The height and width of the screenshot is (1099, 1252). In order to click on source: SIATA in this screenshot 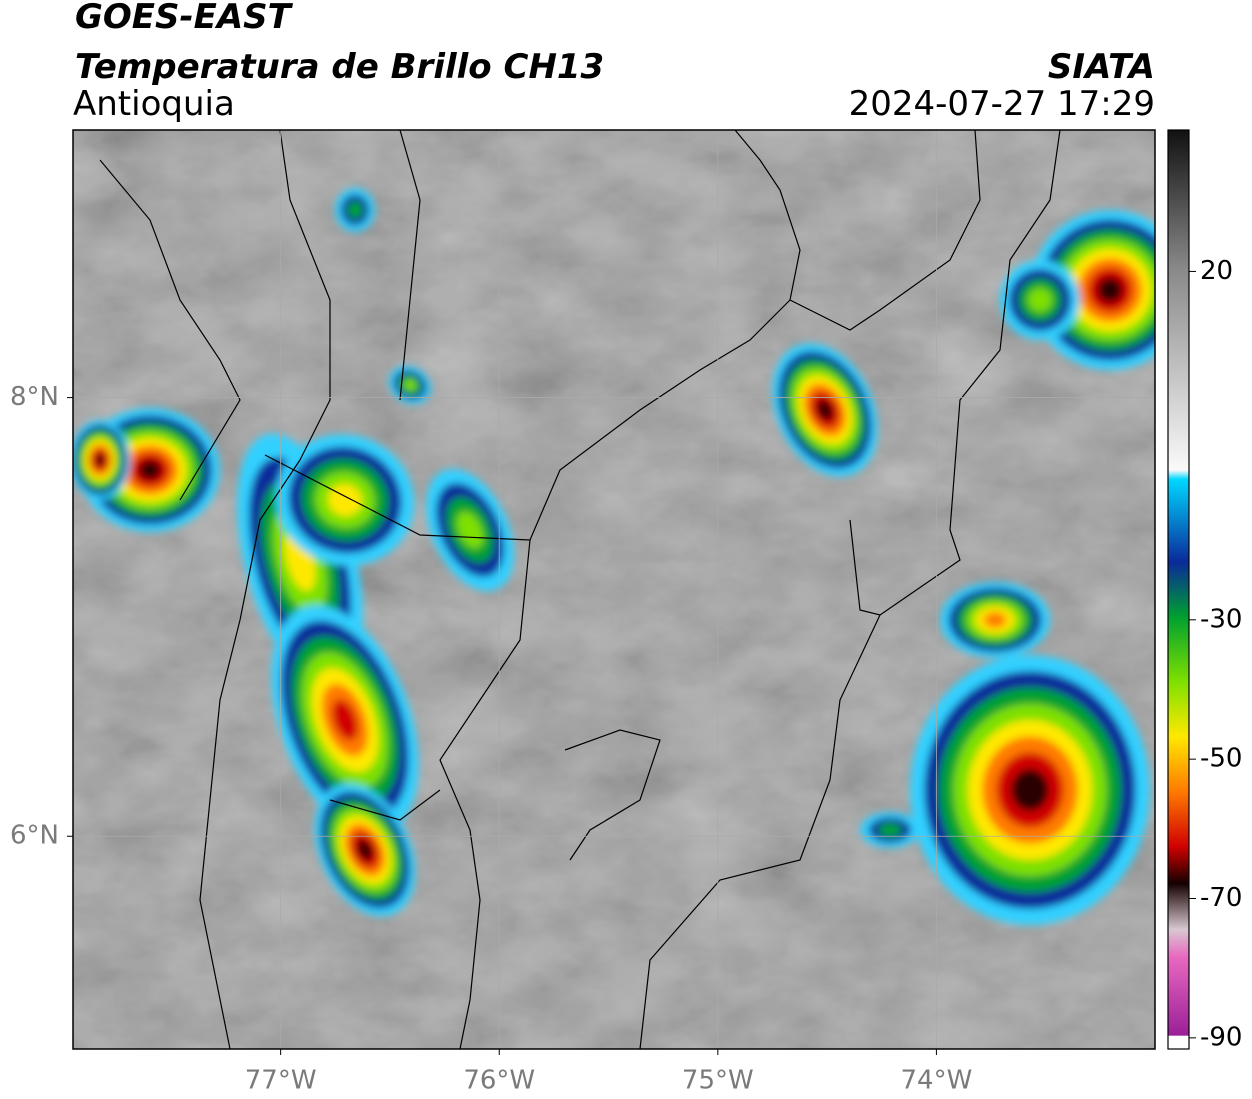, I will do `click(1101, 67)`.